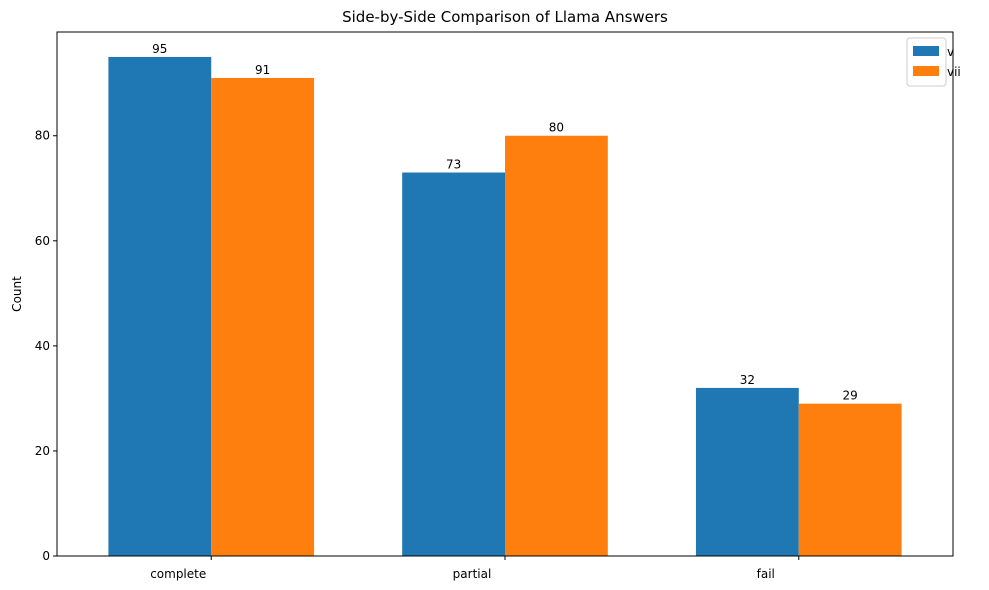  I want to click on data-label: 73, so click(453, 165).